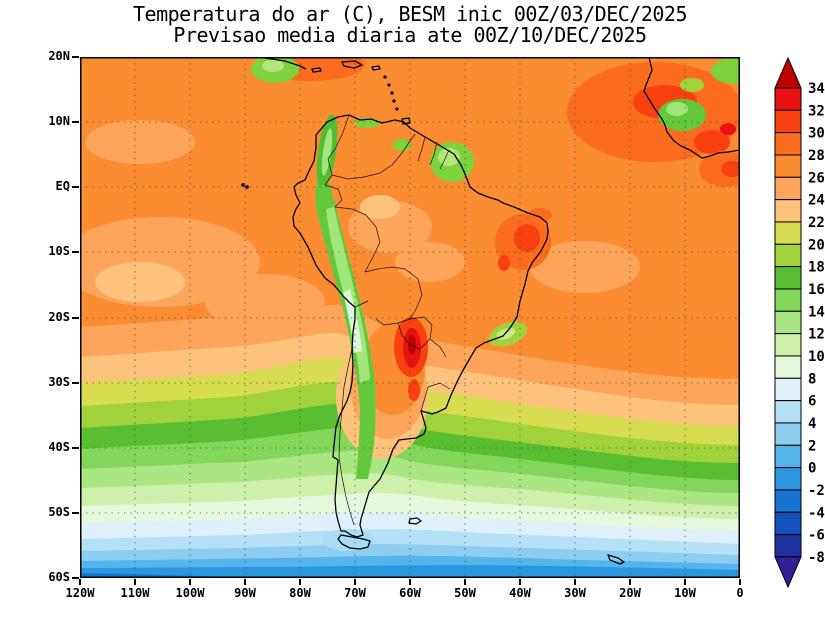 The image size is (825, 637). What do you see at coordinates (520, 593) in the screenshot?
I see `x-tick-label: 40W` at bounding box center [520, 593].